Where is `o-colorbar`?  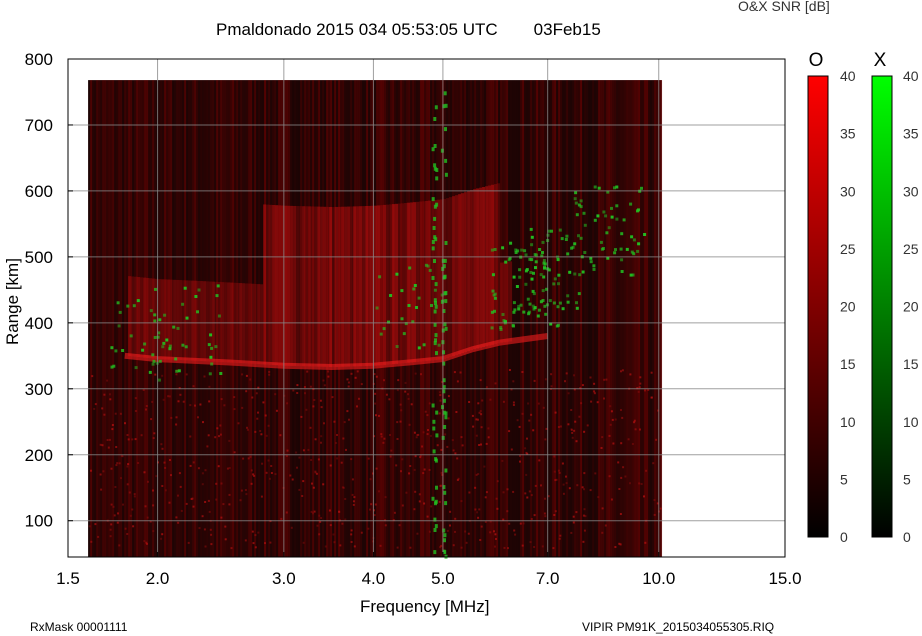
o-colorbar is located at coordinates (818, 306).